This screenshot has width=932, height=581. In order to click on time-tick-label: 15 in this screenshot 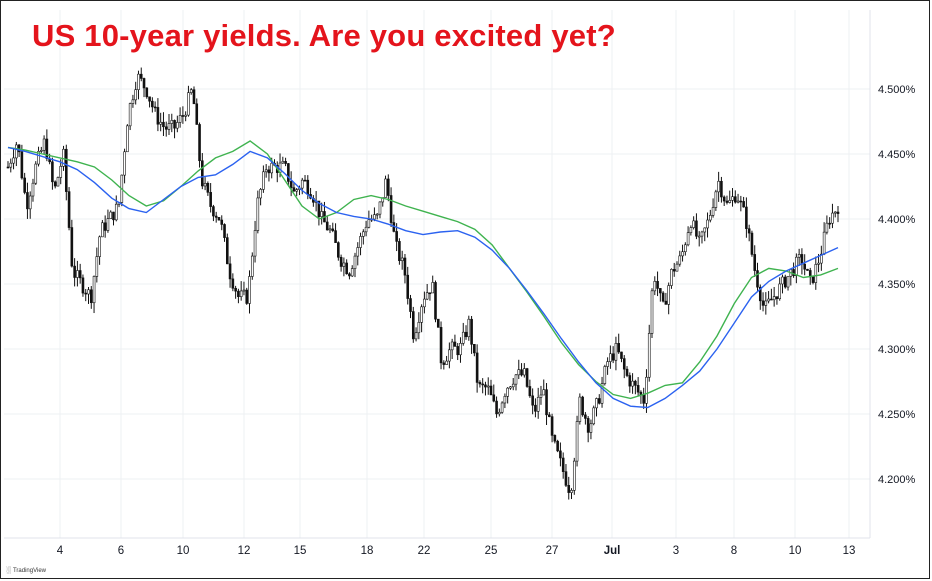, I will do `click(300, 551)`.